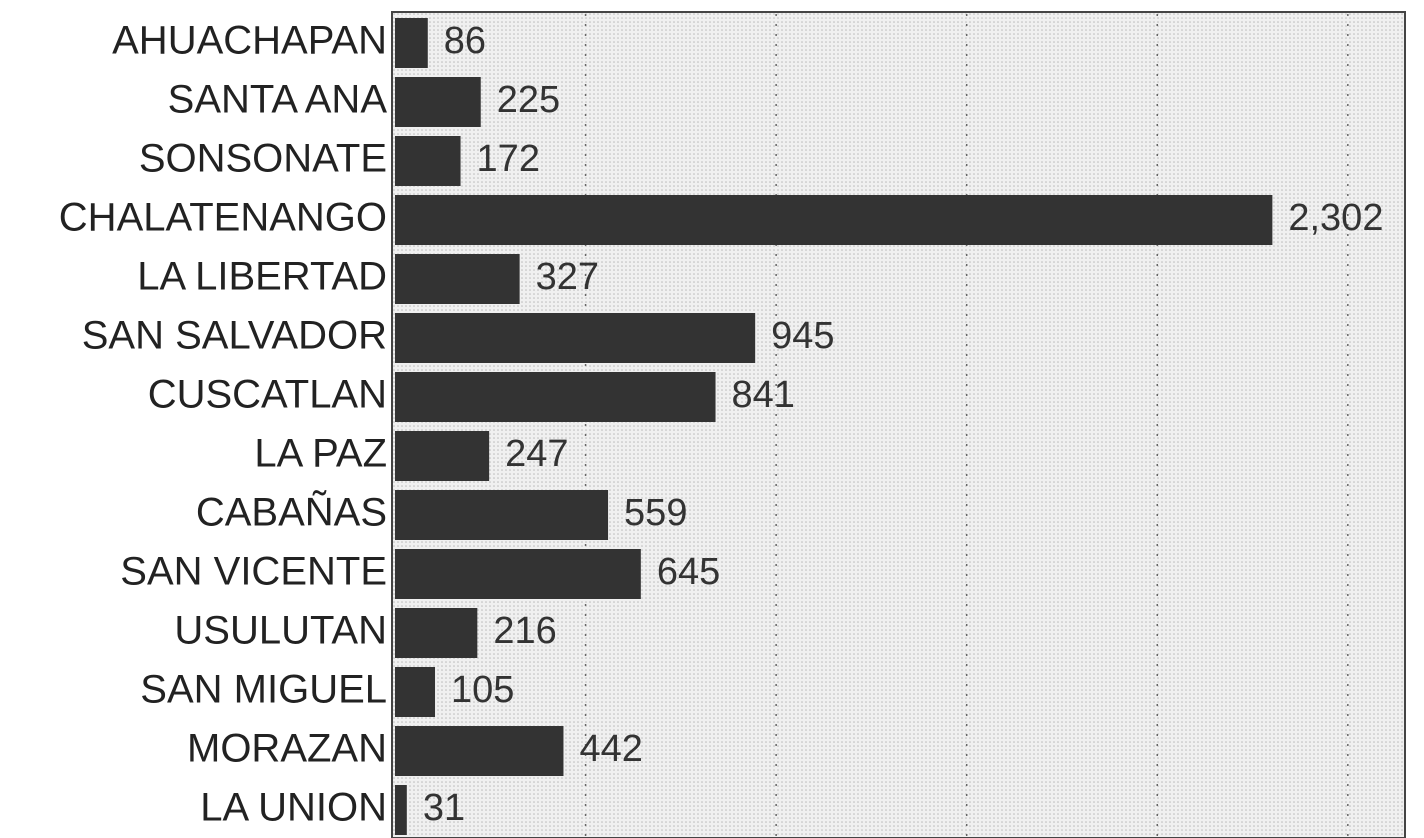 Image resolution: width=1424 pixels, height=838 pixels. I want to click on category-label: LA LIBERTAD, so click(262, 277).